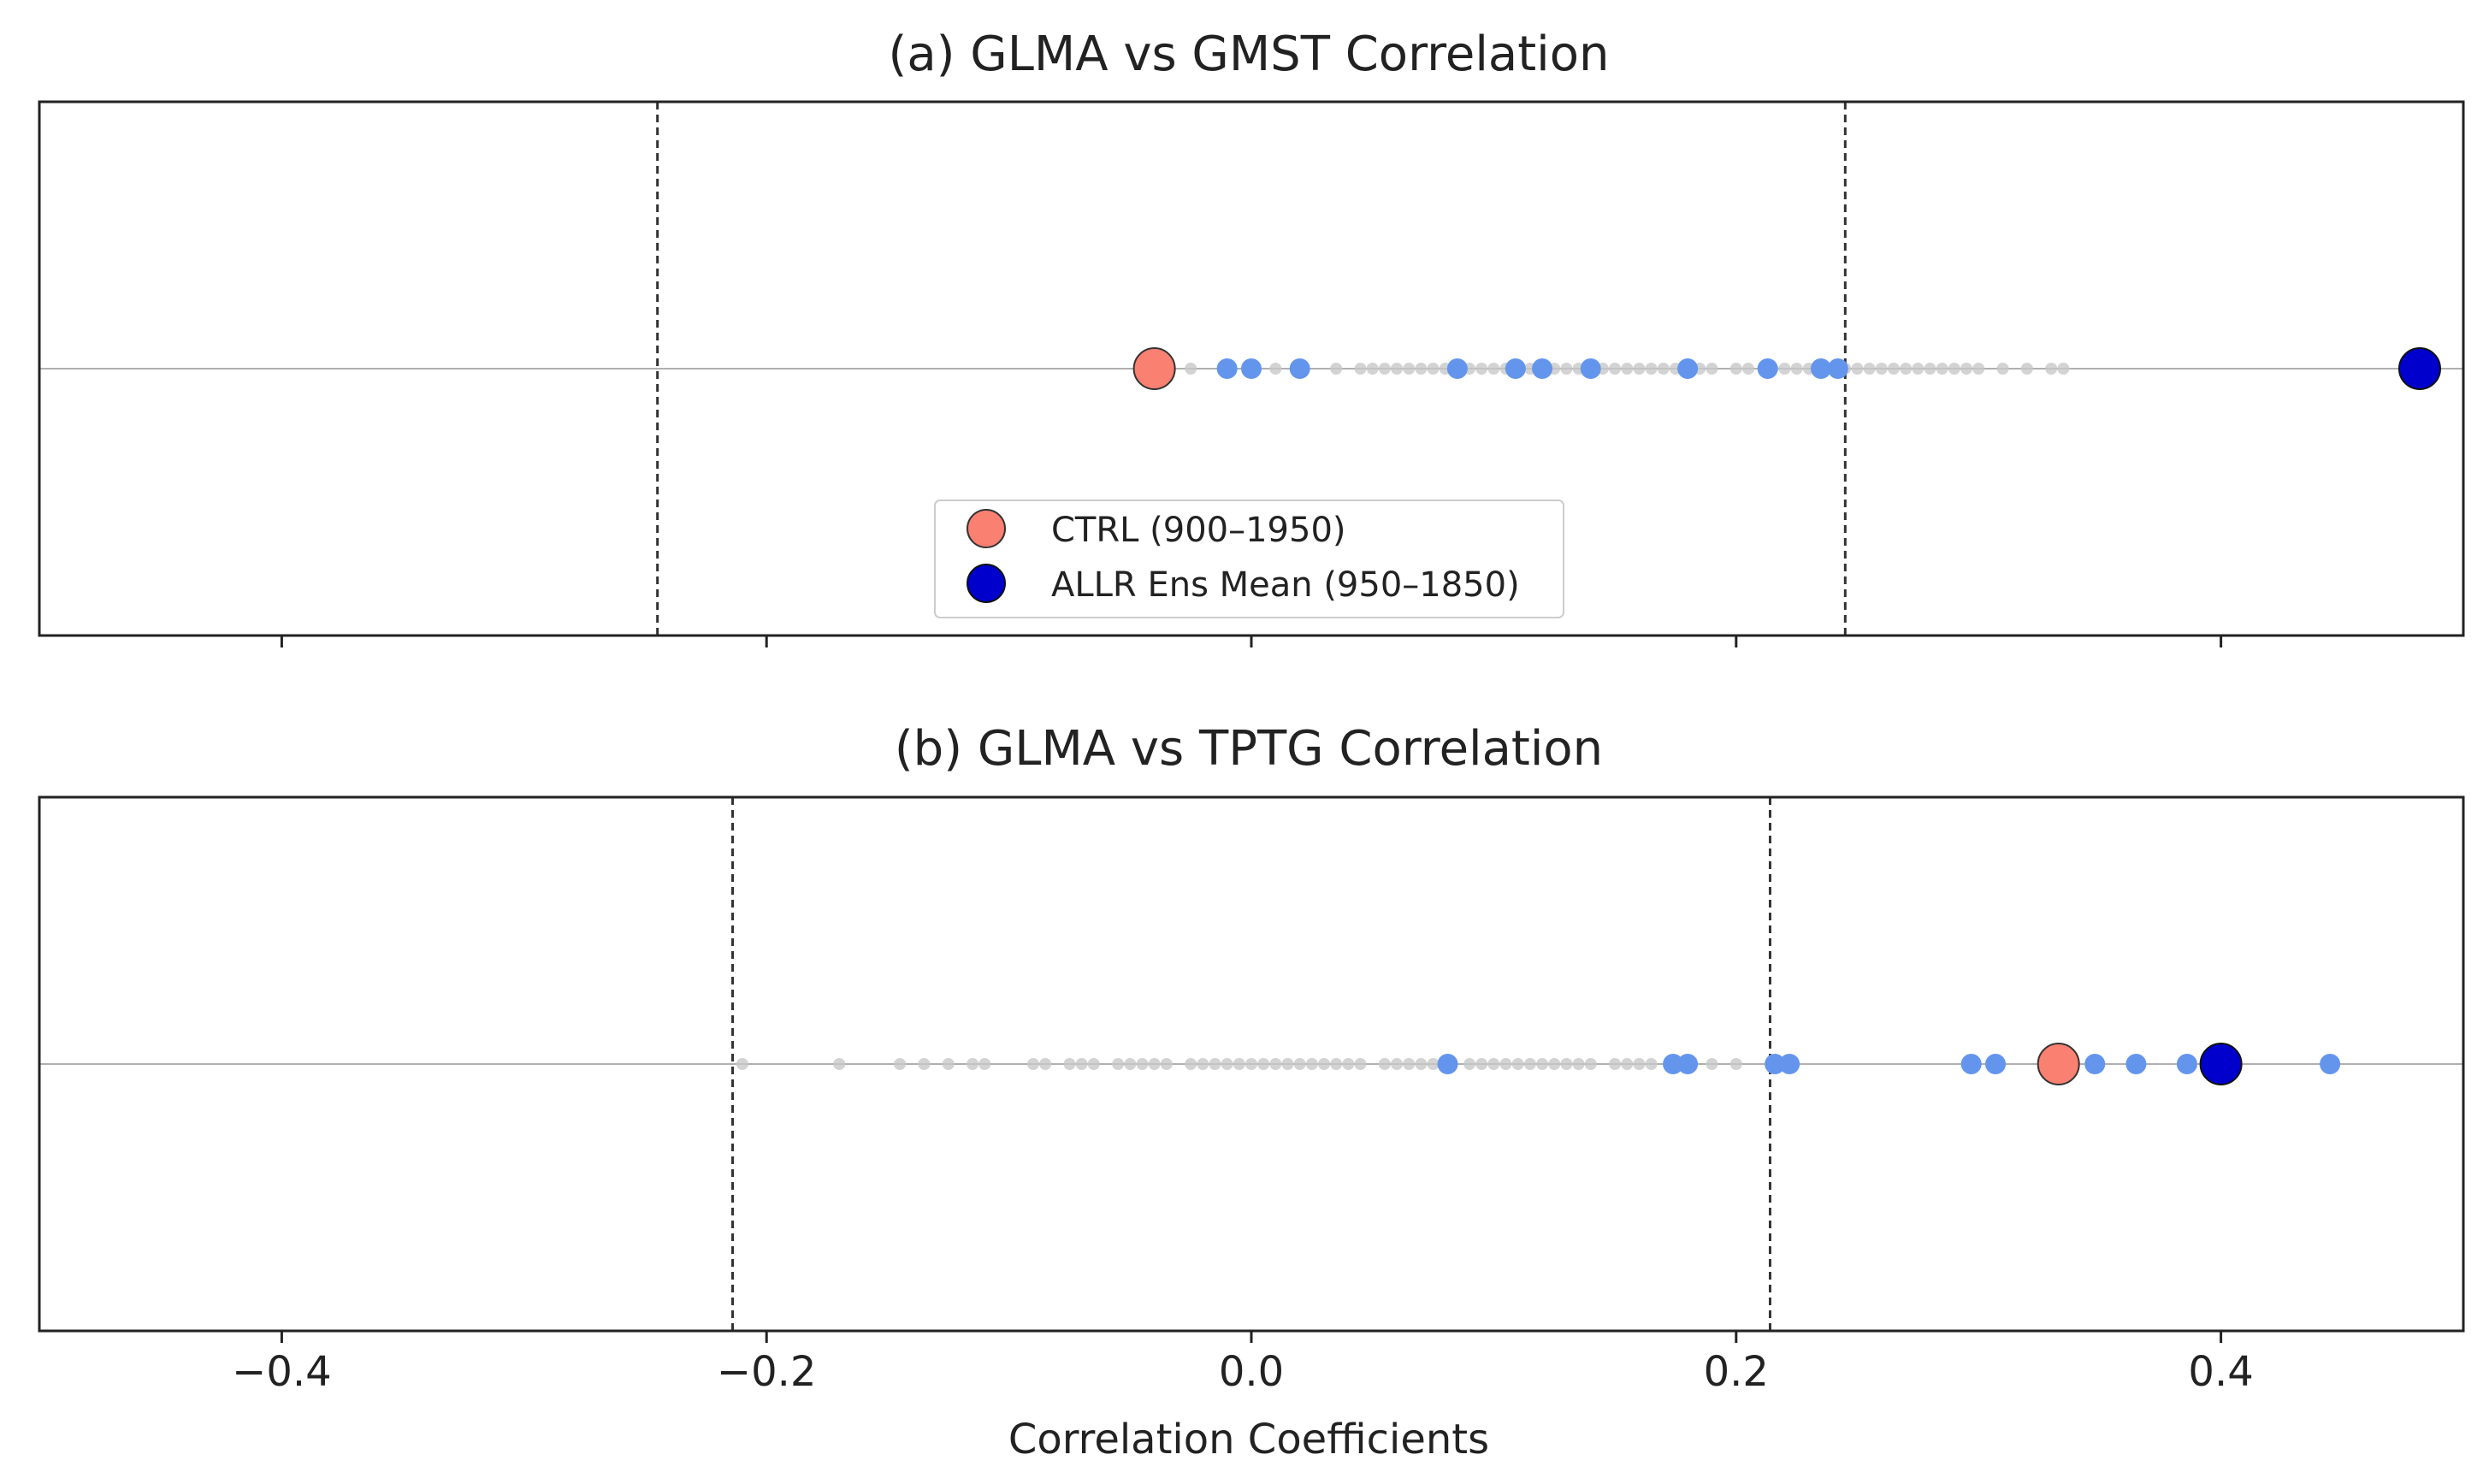  I want to click on legend: CTRL (900–1950) ALLR Ens Mean (950–1850), so click(1249, 559).